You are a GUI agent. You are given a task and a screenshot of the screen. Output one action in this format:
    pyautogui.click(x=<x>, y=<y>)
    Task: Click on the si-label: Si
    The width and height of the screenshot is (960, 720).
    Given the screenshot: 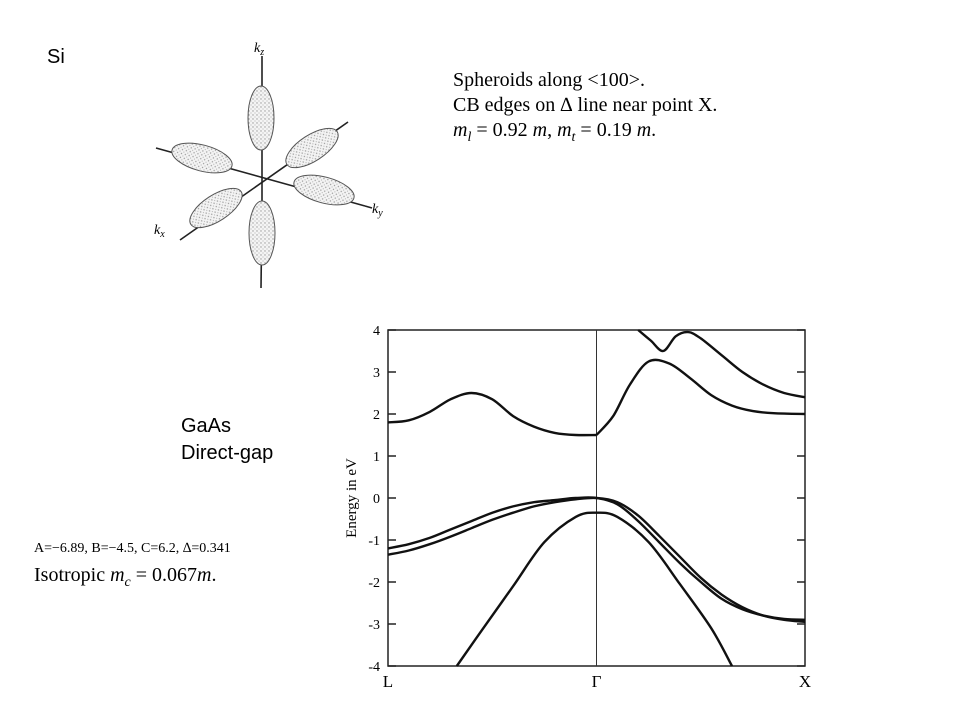 What is the action you would take?
    pyautogui.click(x=56, y=57)
    